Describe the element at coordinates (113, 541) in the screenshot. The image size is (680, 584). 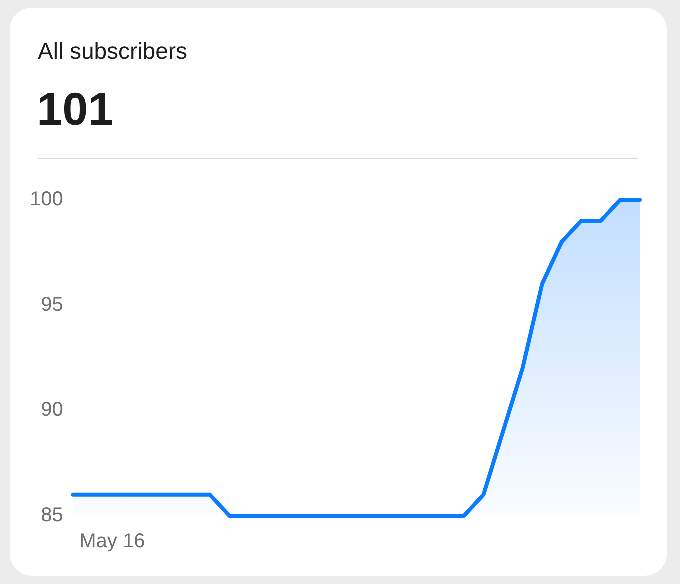
I see `x-tick-label: May 16` at that location.